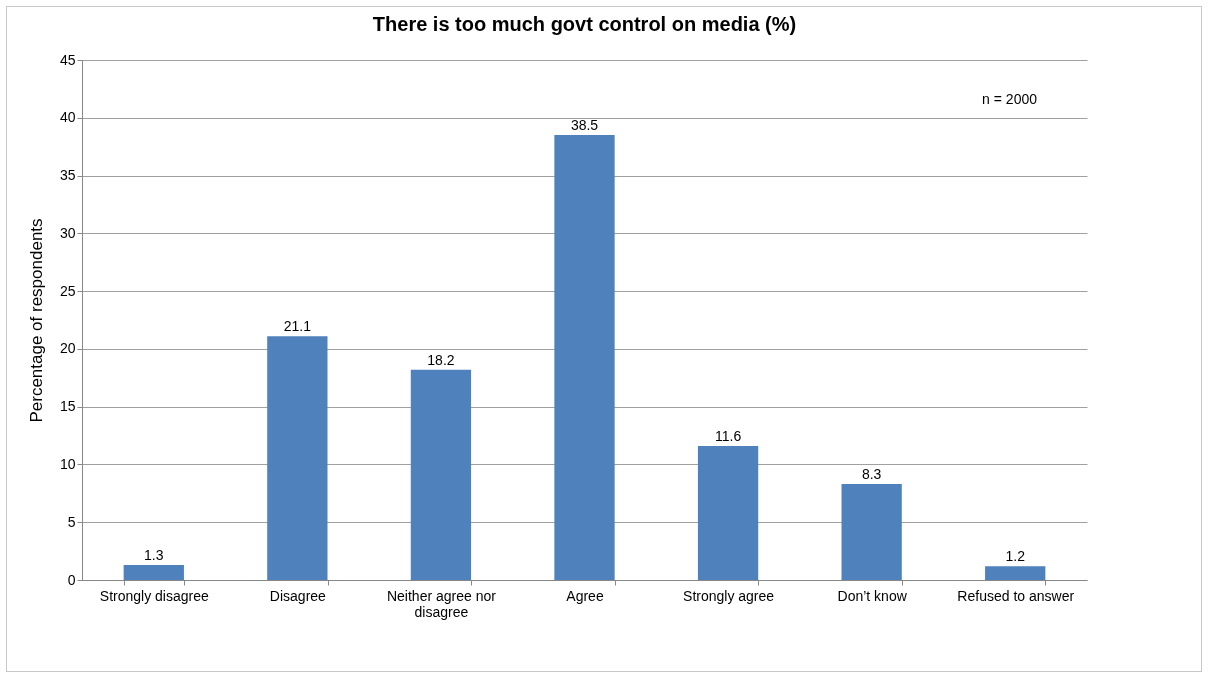 The image size is (1210, 679). Describe the element at coordinates (67, 290) in the screenshot. I see `y-tick-label: 25` at that location.